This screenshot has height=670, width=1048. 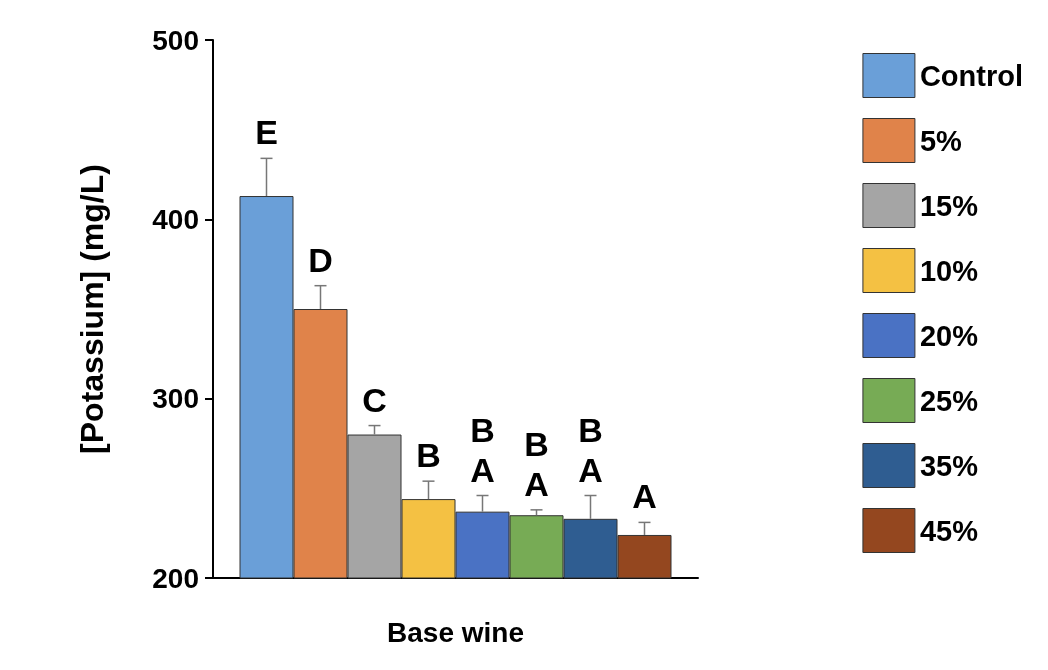 What do you see at coordinates (644, 496) in the screenshot?
I see `data-label: A` at bounding box center [644, 496].